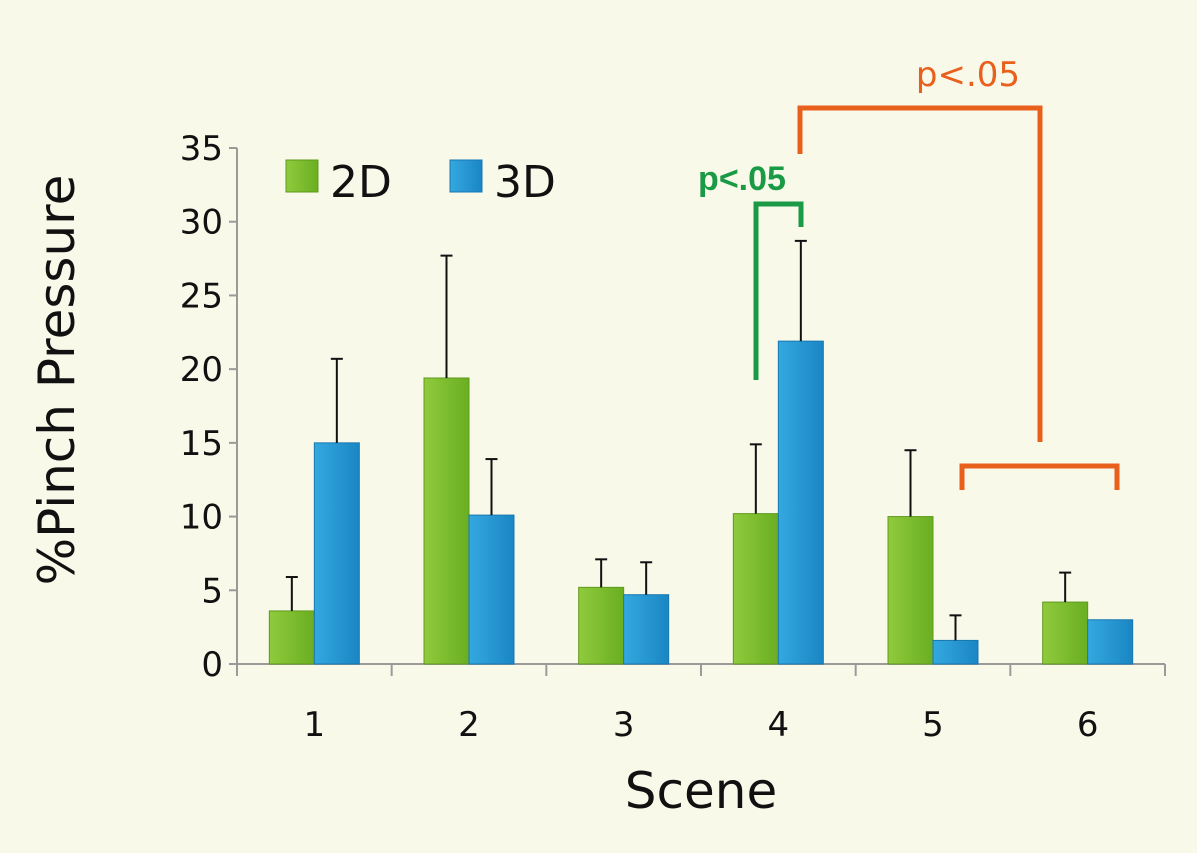 The image size is (1197, 853). I want to click on bracket-green-line, so click(778, 290).